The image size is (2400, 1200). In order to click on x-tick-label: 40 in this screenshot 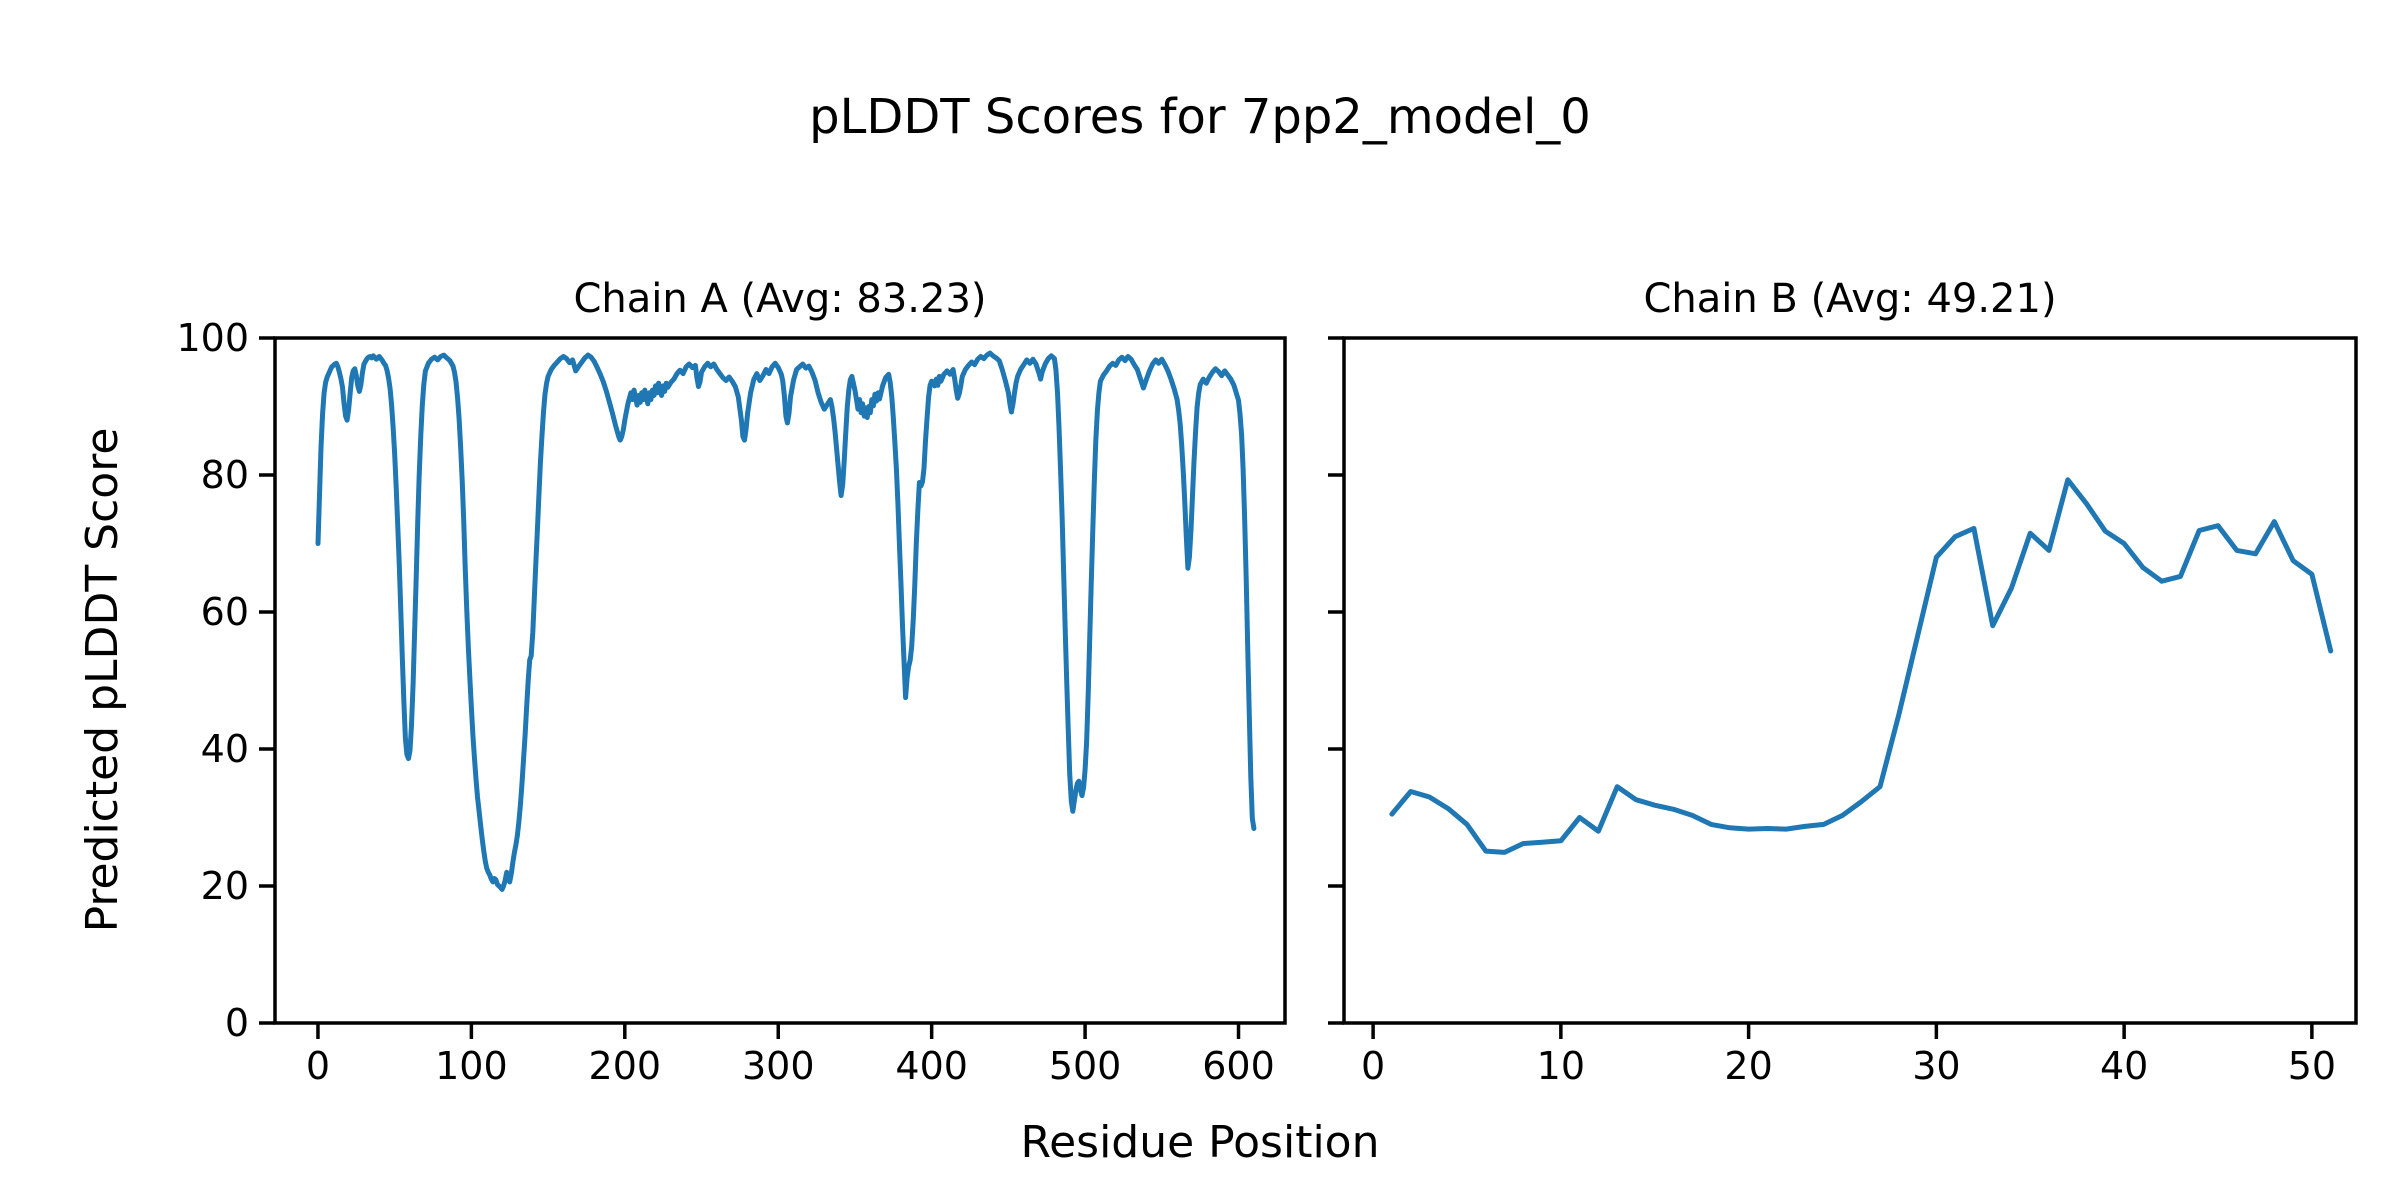, I will do `click(2124, 1066)`.